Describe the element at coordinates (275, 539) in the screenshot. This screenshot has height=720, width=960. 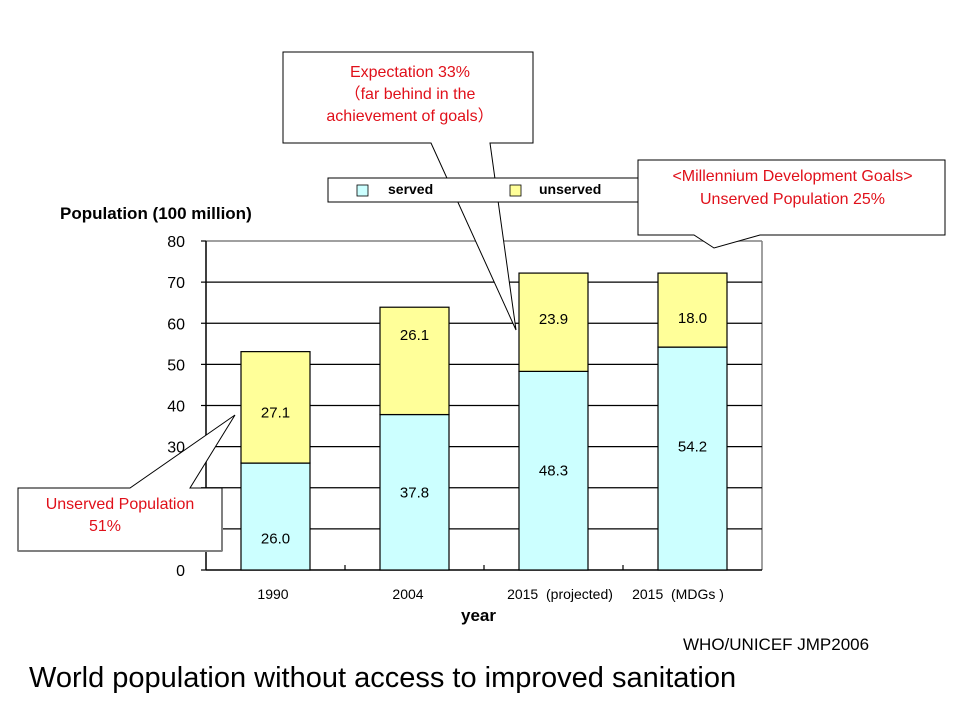
I see `data-label-served: 26.0` at that location.